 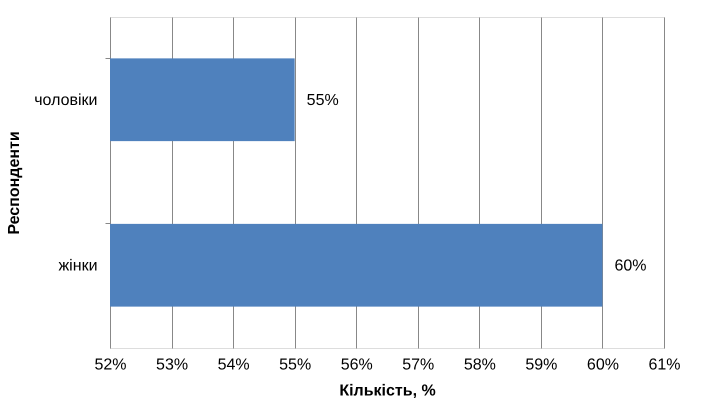 What do you see at coordinates (418, 365) in the screenshot?
I see `x-tick-label: 57%` at bounding box center [418, 365].